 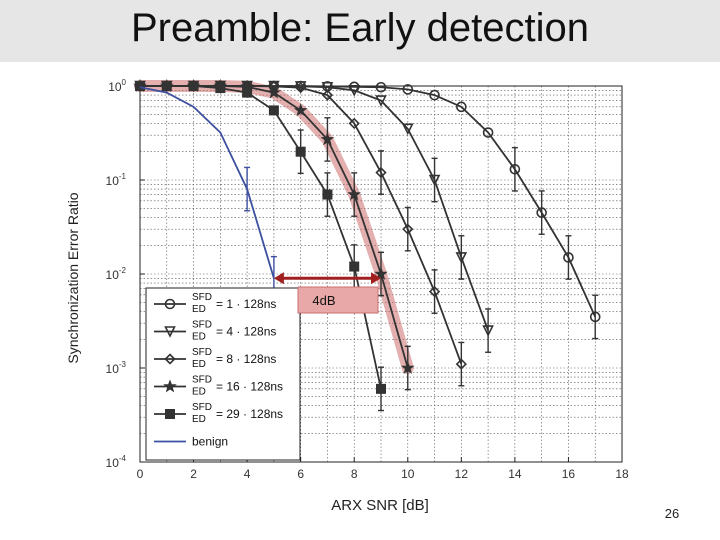 What do you see at coordinates (249, 414) in the screenshot?
I see `legend-label-value: = 29 · 128ns` at bounding box center [249, 414].